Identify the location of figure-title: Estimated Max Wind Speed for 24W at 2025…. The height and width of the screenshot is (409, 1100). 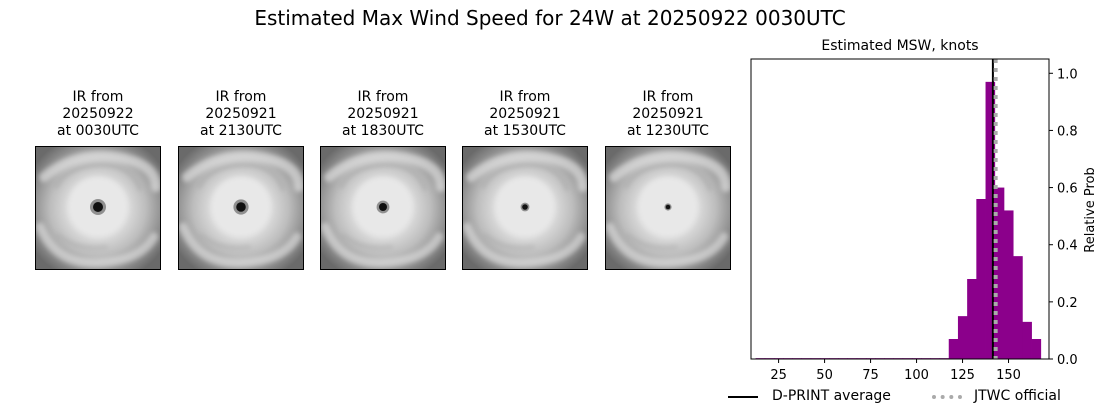
(550, 18).